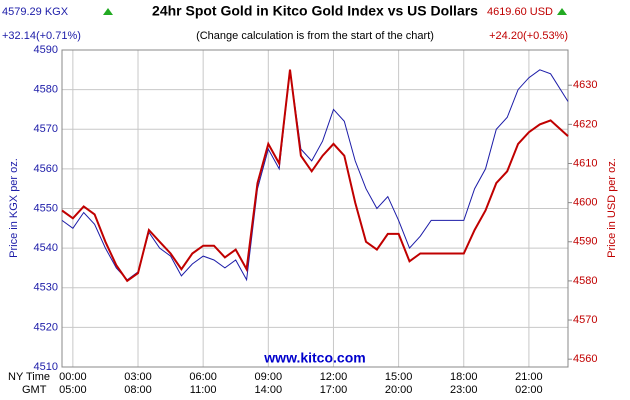 This screenshot has height=400, width=630. What do you see at coordinates (46, 50) in the screenshot?
I see `y-tick-label: 4590` at bounding box center [46, 50].